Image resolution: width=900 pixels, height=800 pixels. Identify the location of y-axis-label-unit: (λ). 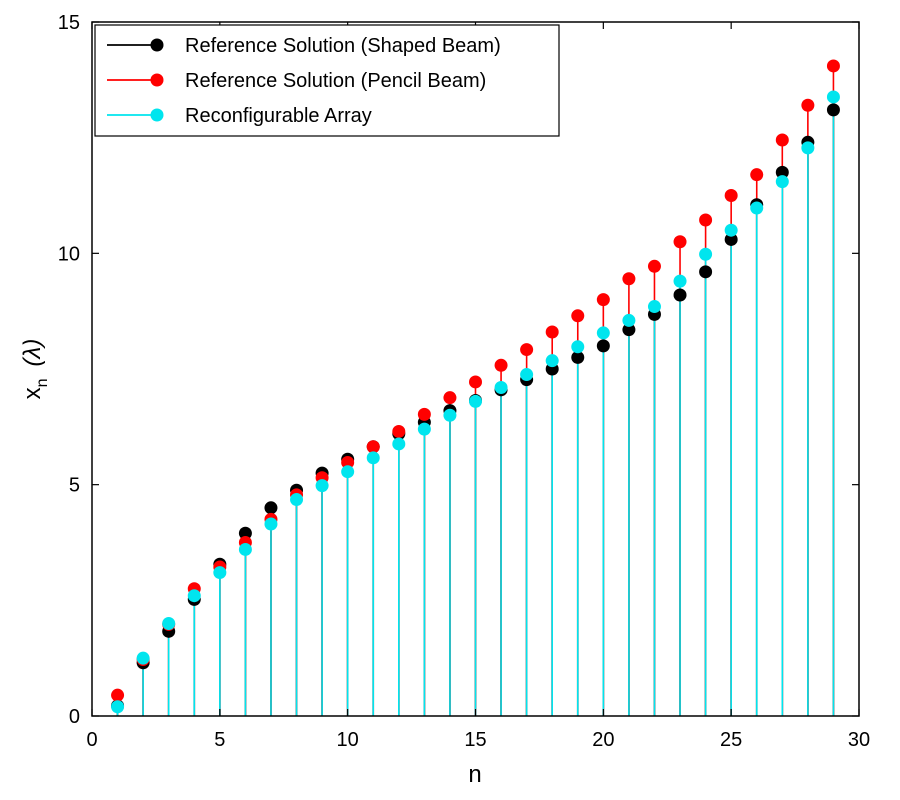
(32, 353).